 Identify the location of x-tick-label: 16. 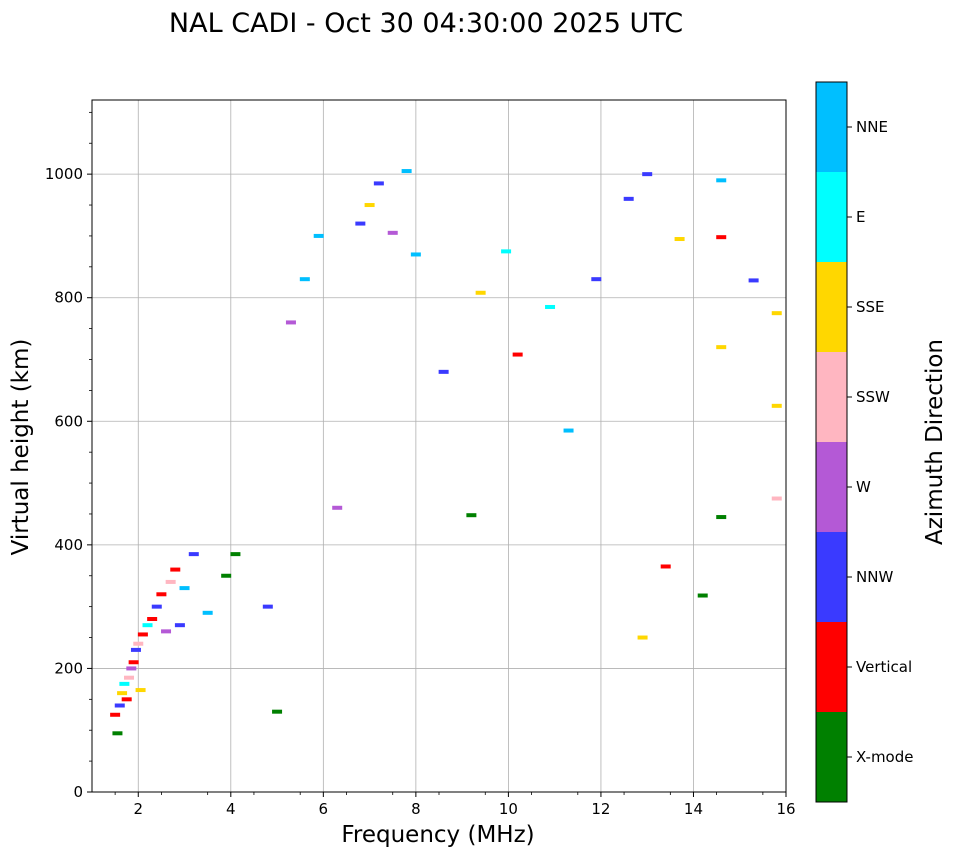
(785, 809).